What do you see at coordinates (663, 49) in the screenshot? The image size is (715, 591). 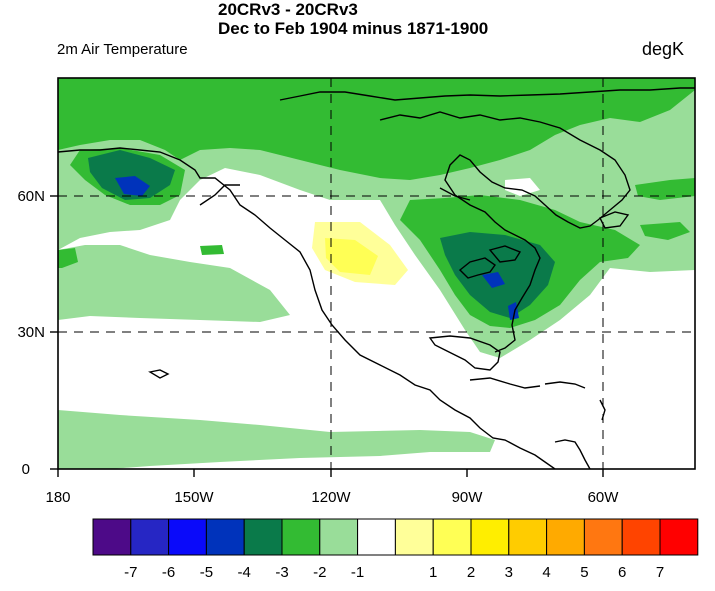 I see `units-label: degK` at bounding box center [663, 49].